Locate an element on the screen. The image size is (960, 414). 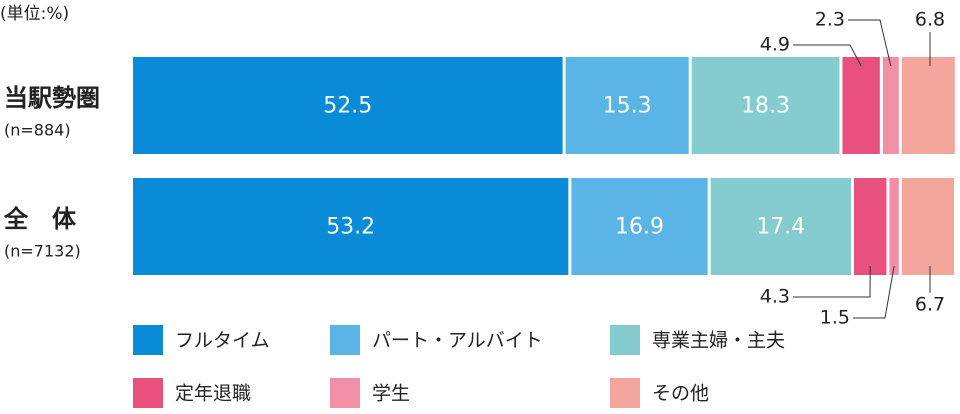
legend-label: 学生 is located at coordinates (391, 394).